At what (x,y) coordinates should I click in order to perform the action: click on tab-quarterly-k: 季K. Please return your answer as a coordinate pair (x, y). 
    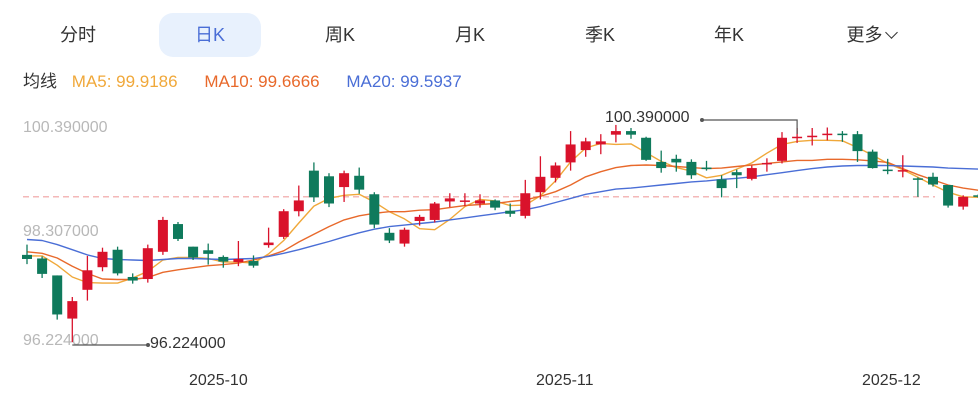
    Looking at the image, I should click on (600, 35).